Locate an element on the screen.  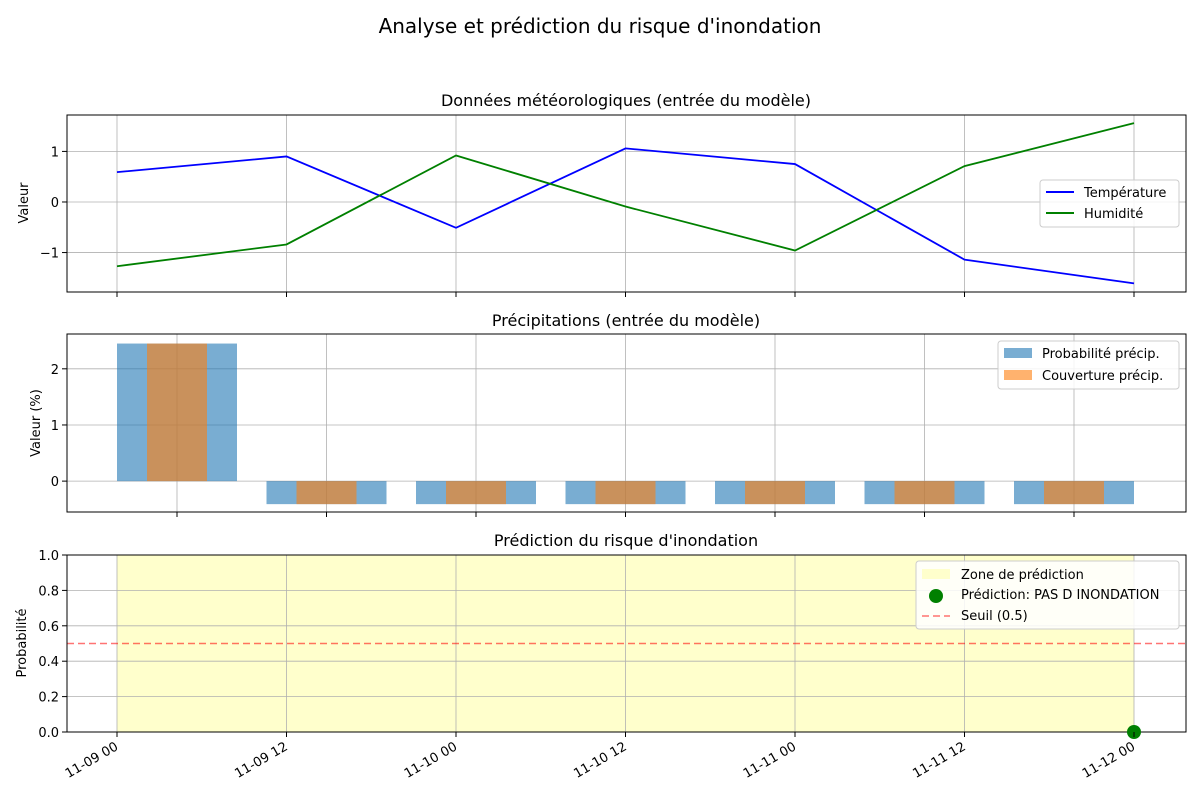
legend-cover-label: Couverture précip. is located at coordinates (1102, 376).